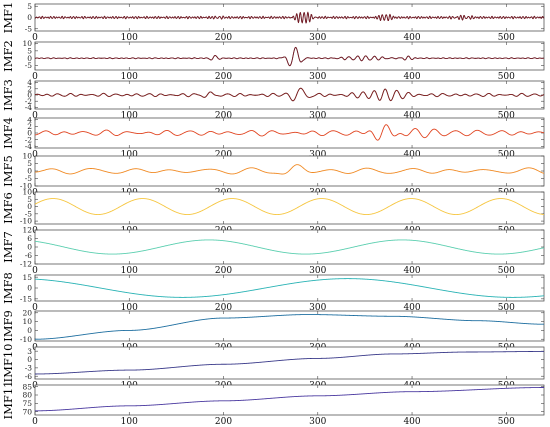 The width and height of the screenshot is (550, 427). I want to click on y-tick-label: 4, so click(29, 82).